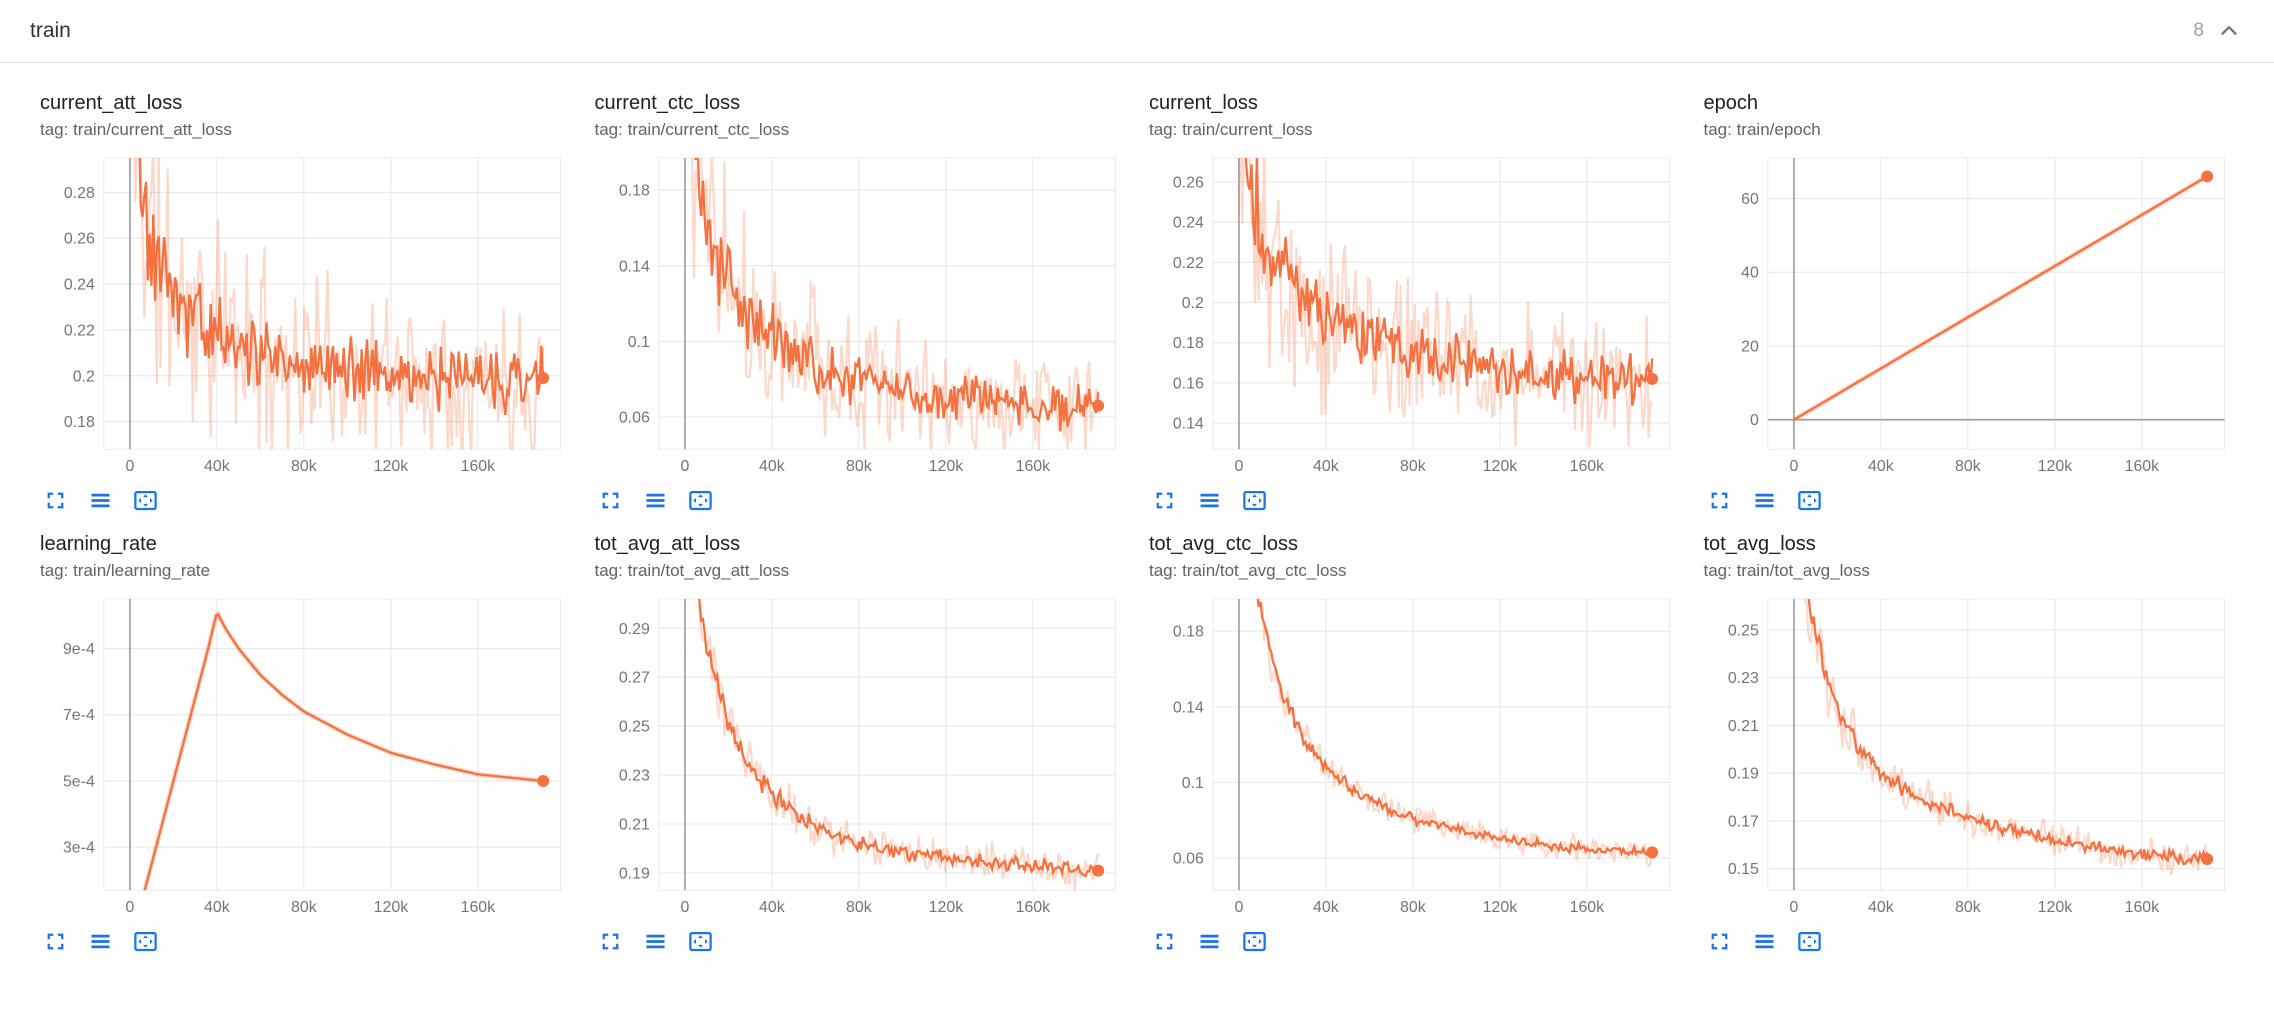 Image resolution: width=2274 pixels, height=1018 pixels. I want to click on line-chart: 0.15 0.17 0.19 0.21 0.23 0.25 0 40k 80k 120k 160k, so click(1969, 758).